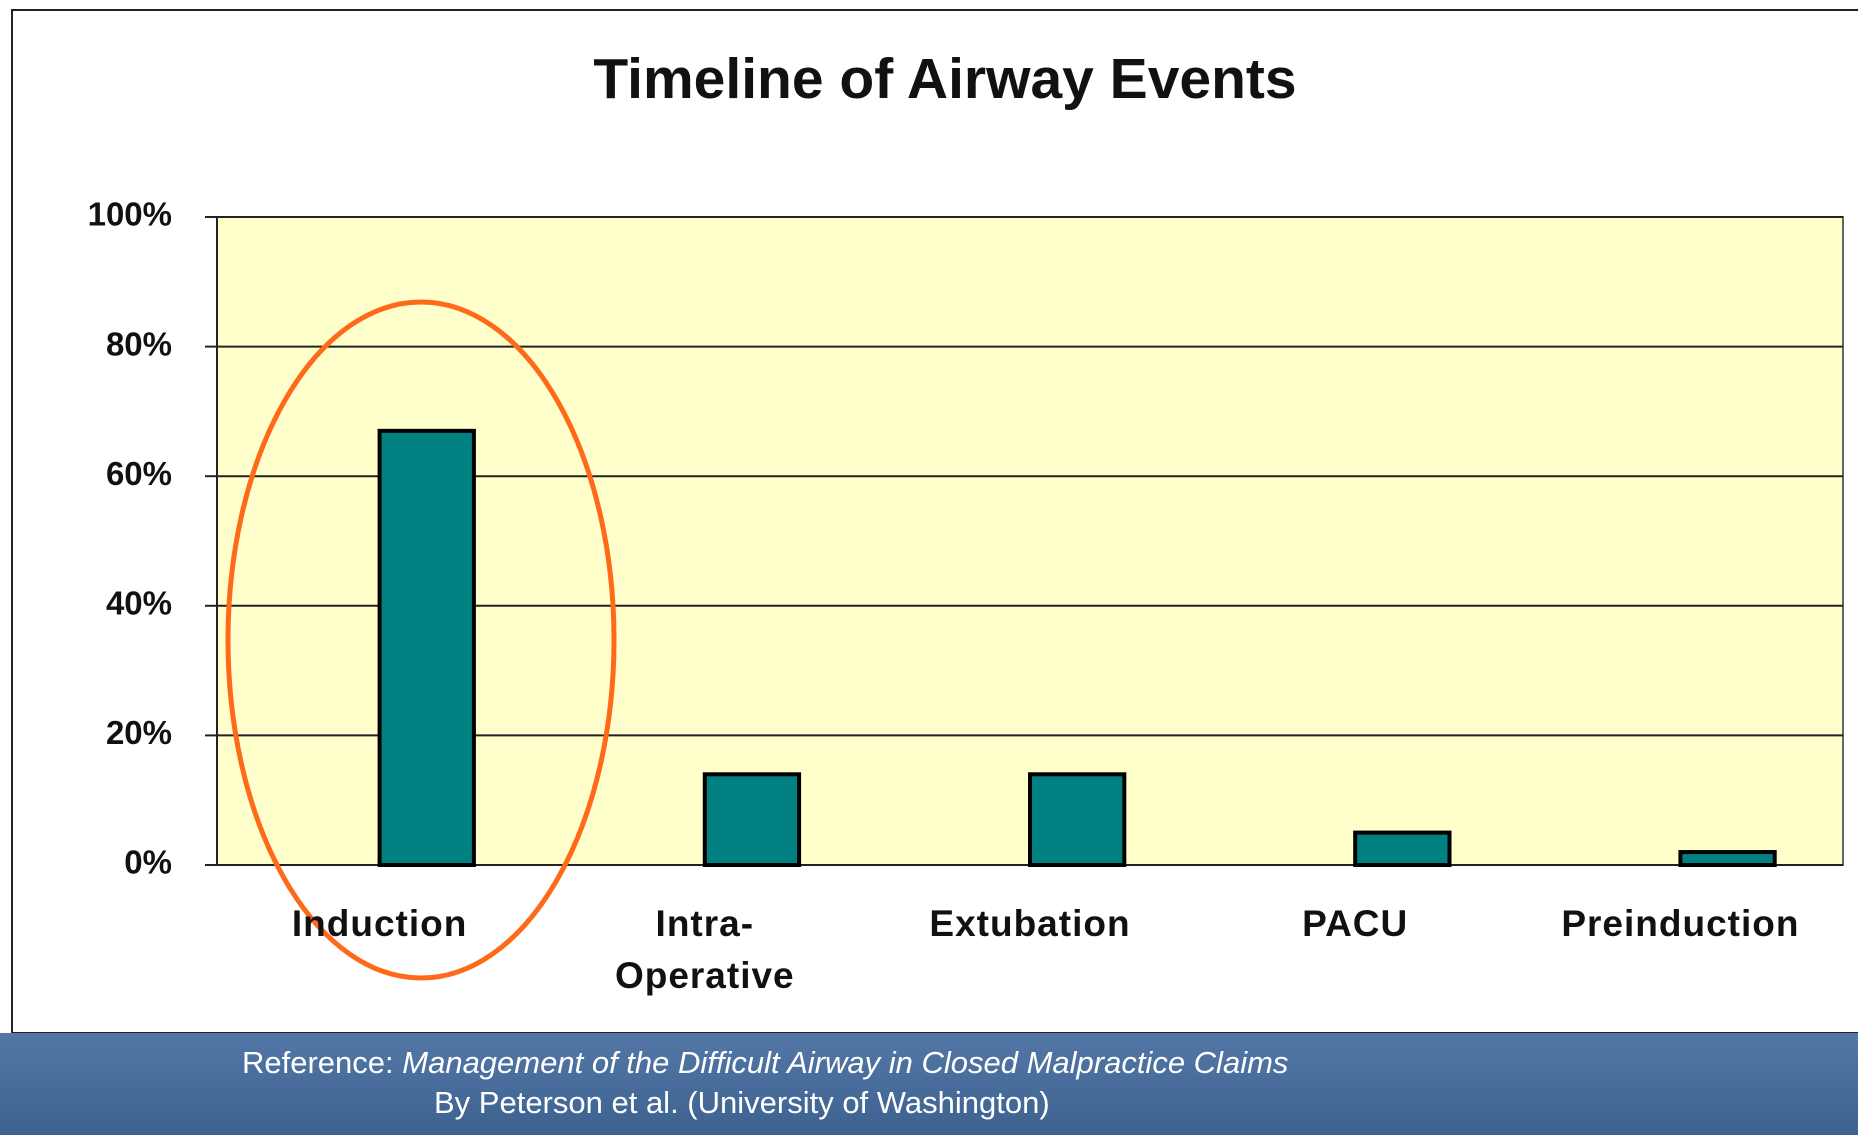 The height and width of the screenshot is (1135, 1858). What do you see at coordinates (379, 923) in the screenshot?
I see `x-tick-label: Induction` at bounding box center [379, 923].